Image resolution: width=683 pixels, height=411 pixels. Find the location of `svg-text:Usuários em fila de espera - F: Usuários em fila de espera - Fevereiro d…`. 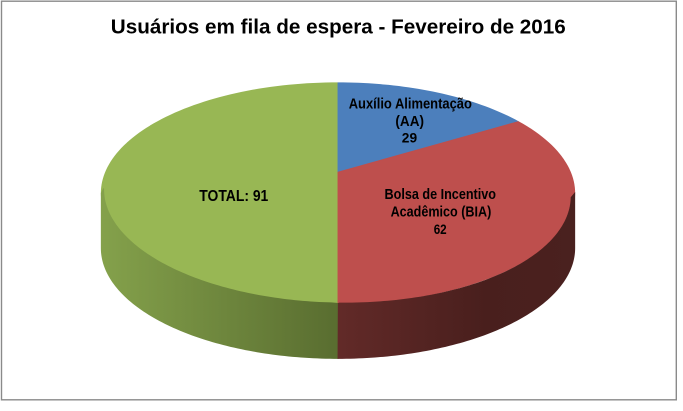

svg-text:Usuários em fila de espera - F: Usuários em fila de espera - Fevereiro d… is located at coordinates (338, 27).